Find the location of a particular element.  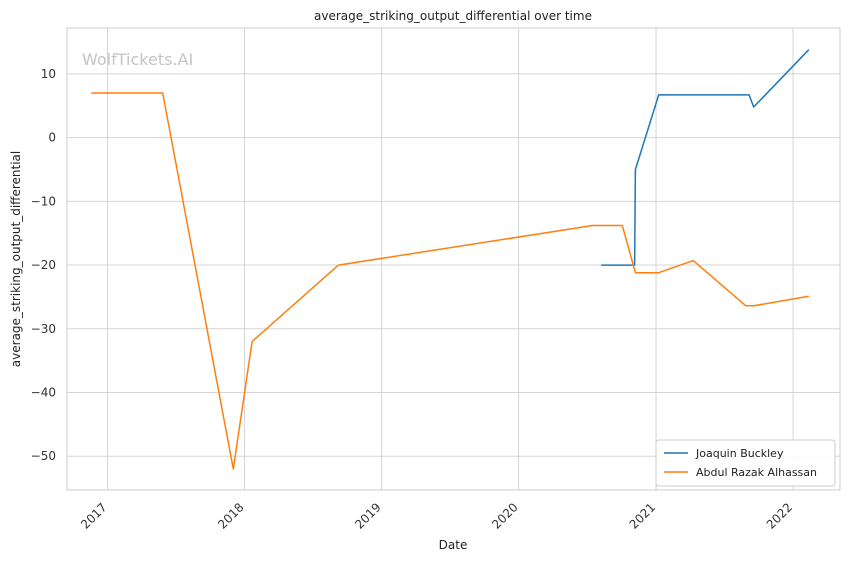

y-tick-labels: 10 0 −10 −20 −30 −40 −50 is located at coordinates (43, 265).